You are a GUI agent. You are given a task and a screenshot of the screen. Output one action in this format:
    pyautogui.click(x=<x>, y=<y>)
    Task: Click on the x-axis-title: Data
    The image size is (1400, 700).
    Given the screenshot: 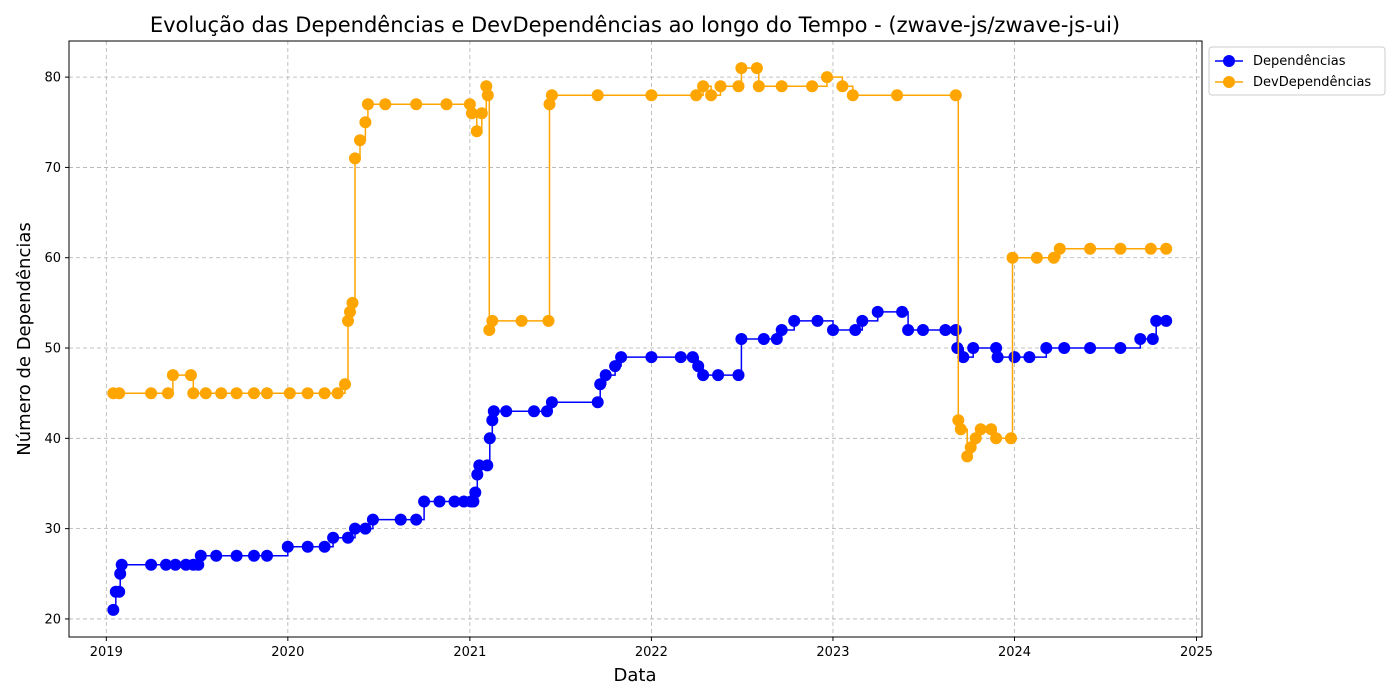 What is the action you would take?
    pyautogui.click(x=635, y=675)
    